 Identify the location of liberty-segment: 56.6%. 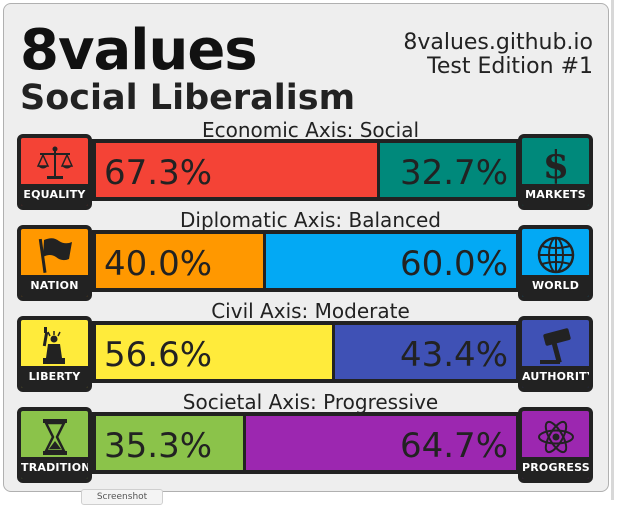
(214, 352).